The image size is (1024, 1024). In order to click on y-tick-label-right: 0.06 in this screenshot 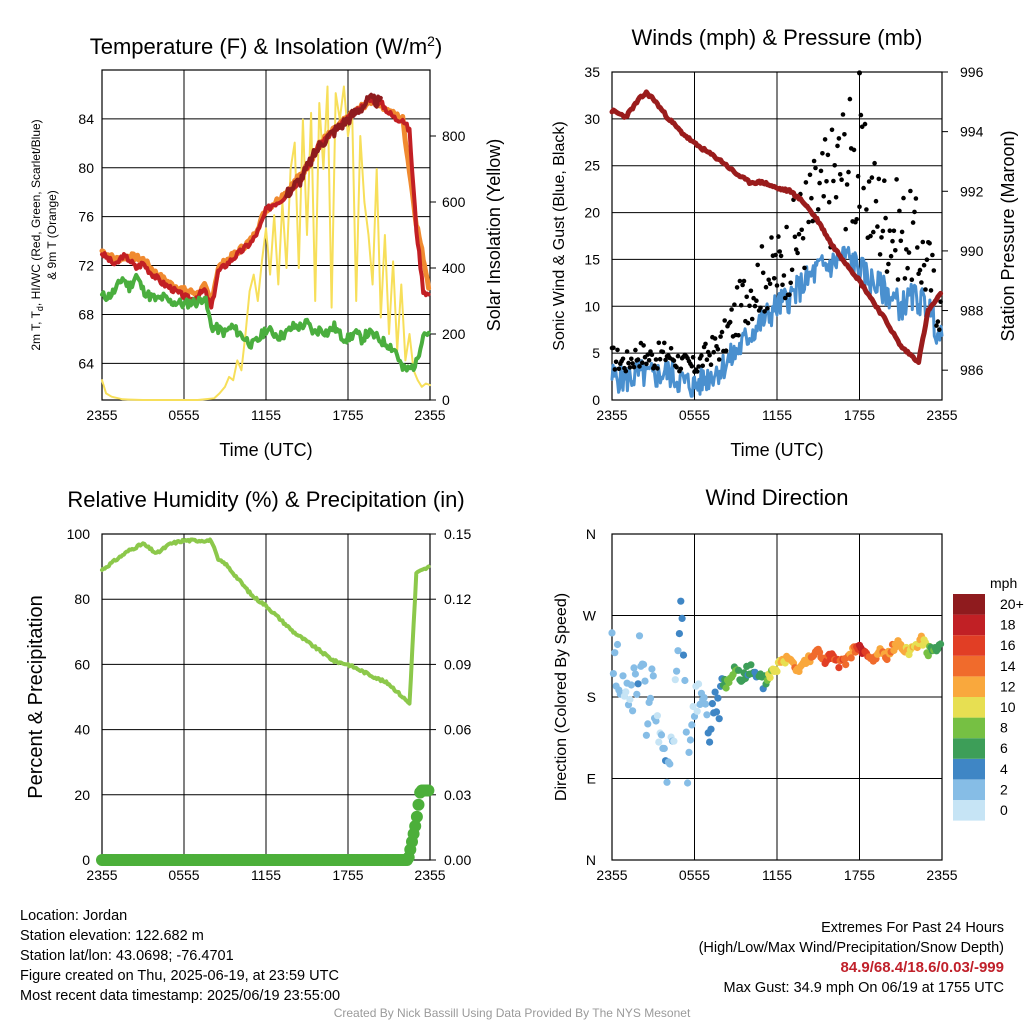, I will do `click(457, 730)`.